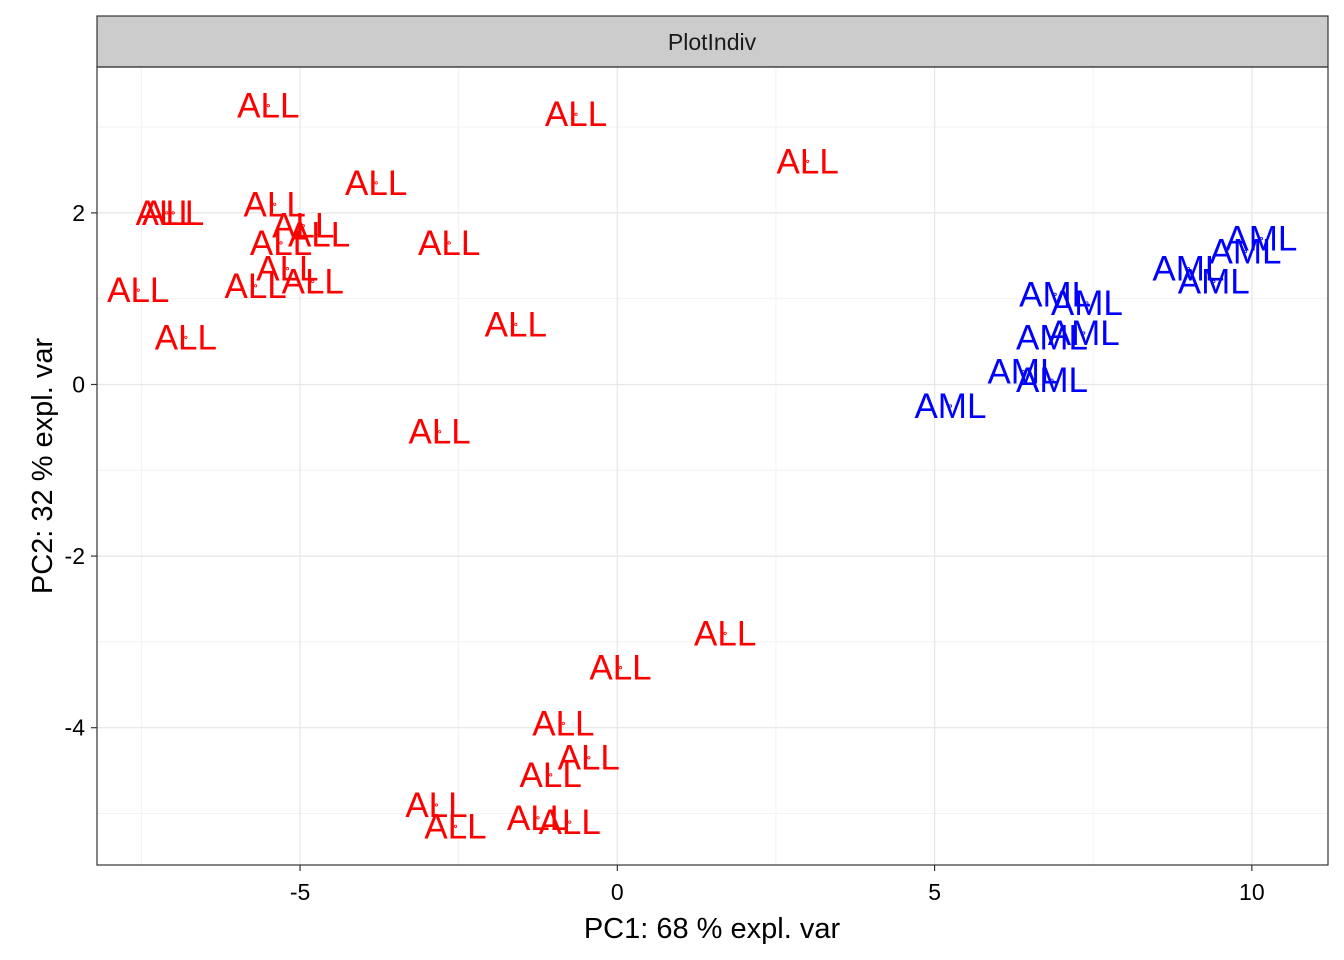 This screenshot has width=1344, height=960. Describe the element at coordinates (712, 929) in the screenshot. I see `x-axis-label: PC1: 68 % expl. var` at that location.